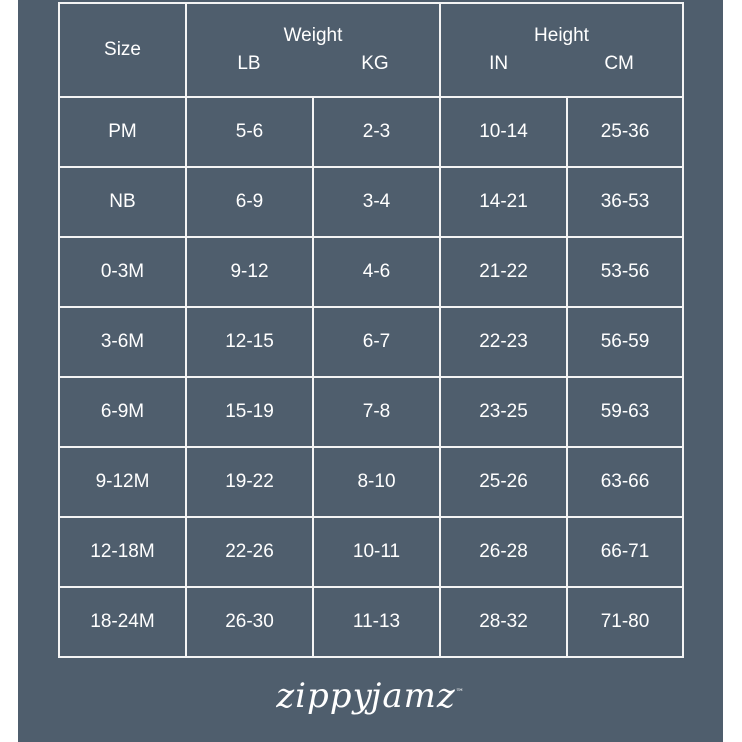 This screenshot has height=742, width=742. Describe the element at coordinates (625, 342) in the screenshot. I see `cell-cm: 56-59` at that location.